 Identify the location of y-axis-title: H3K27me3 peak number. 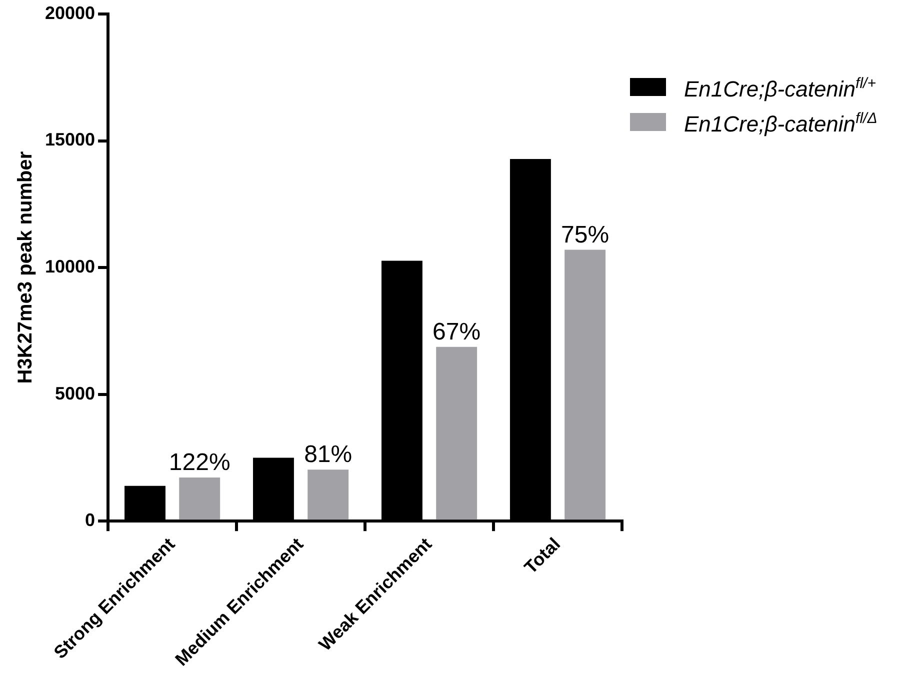
(25, 267).